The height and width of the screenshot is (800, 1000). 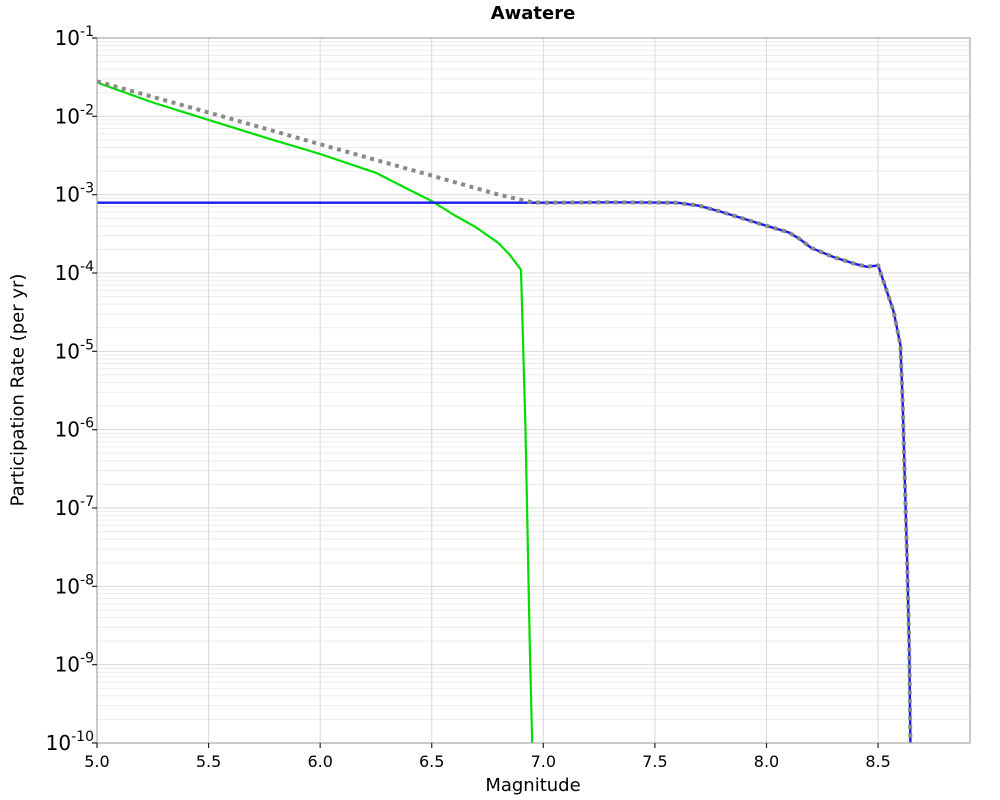 I want to click on y-tick-label: 10⁻¹⁰, so click(x=70, y=742).